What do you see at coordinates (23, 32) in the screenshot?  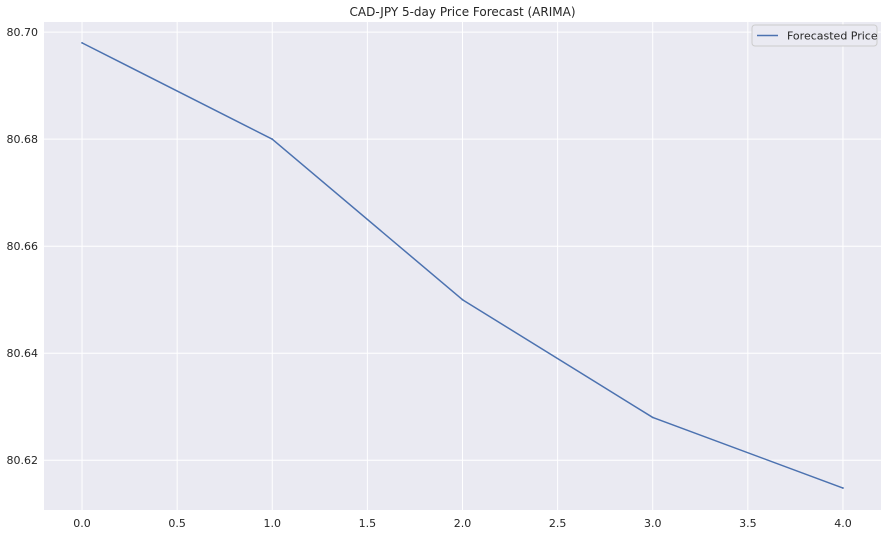 I see `y-tick-label: 80.70` at bounding box center [23, 32].